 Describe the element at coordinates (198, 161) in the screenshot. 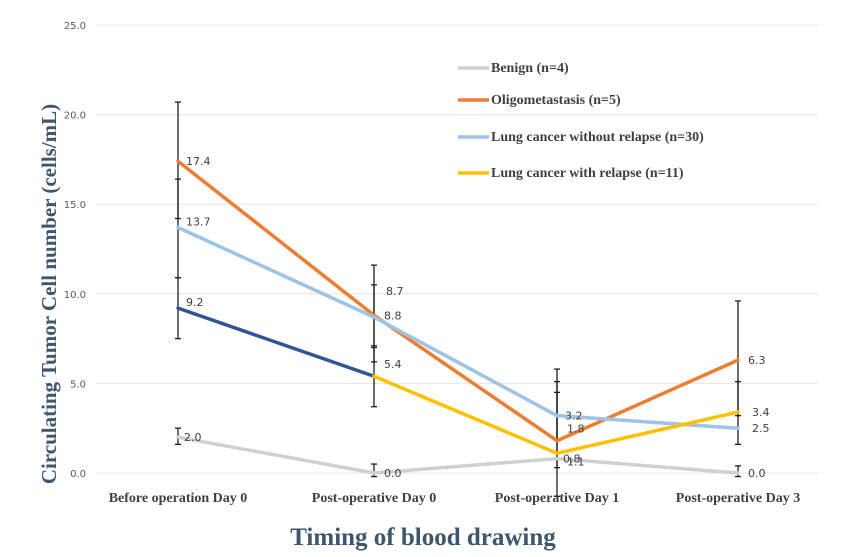

I see `data-label: 17.4` at that location.